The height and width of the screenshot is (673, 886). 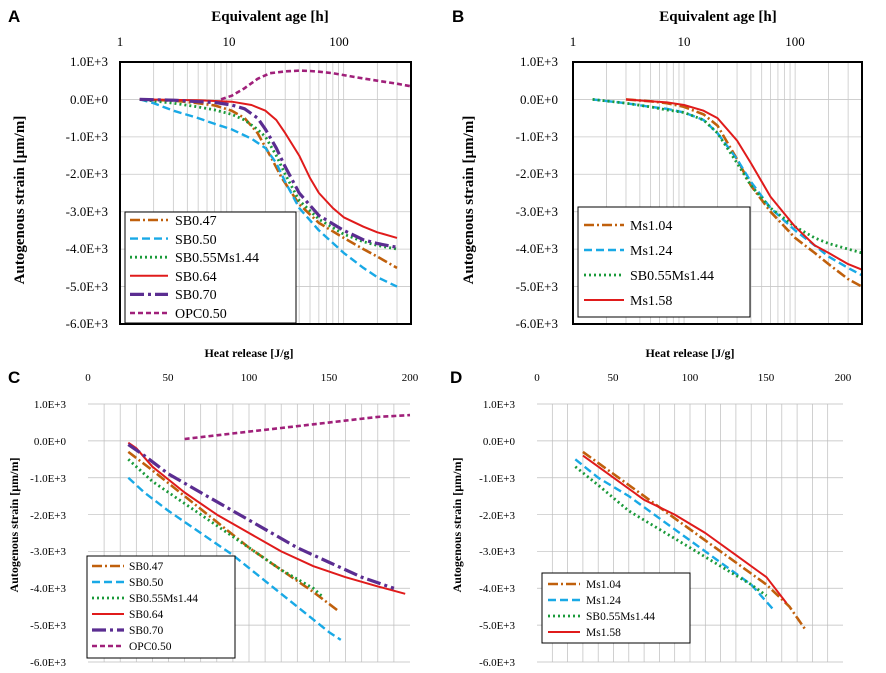 What do you see at coordinates (603, 633) in the screenshot?
I see `panel-d-legend-label: Ms1.58` at bounding box center [603, 633].